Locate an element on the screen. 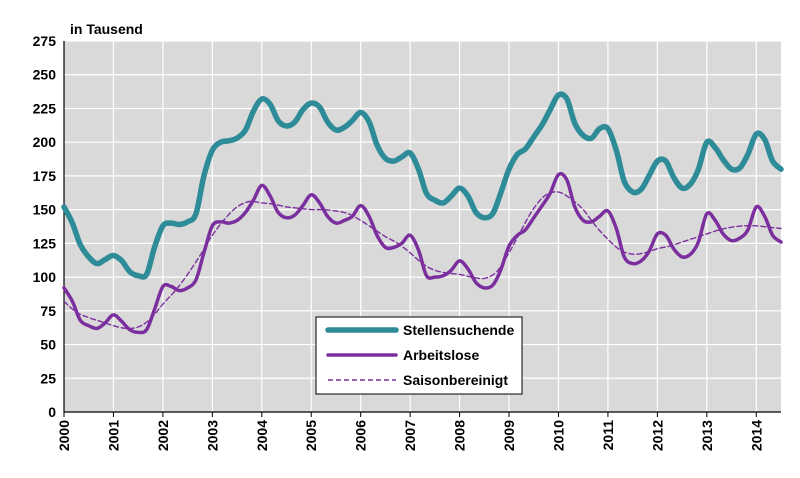 This screenshot has height=478, width=800. y-tick-label: 225 is located at coordinates (45, 108).